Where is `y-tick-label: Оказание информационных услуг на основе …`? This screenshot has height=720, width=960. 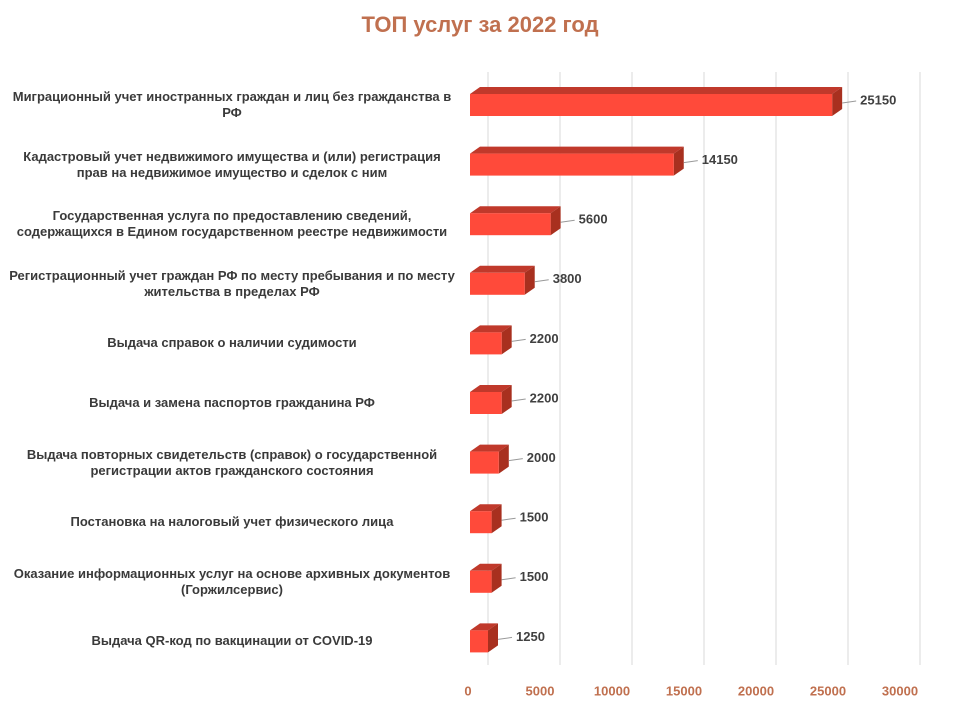
y-tick-label: Оказание информационных услуг на основе … is located at coordinates (232, 581).